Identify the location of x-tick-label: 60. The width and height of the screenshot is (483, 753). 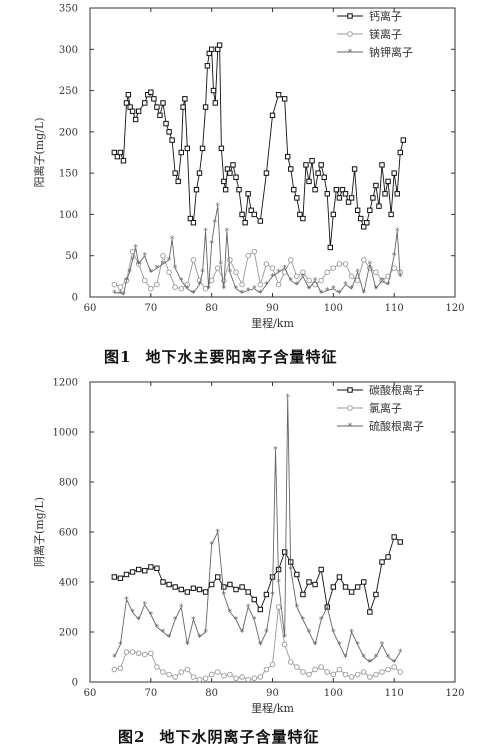
(90, 693).